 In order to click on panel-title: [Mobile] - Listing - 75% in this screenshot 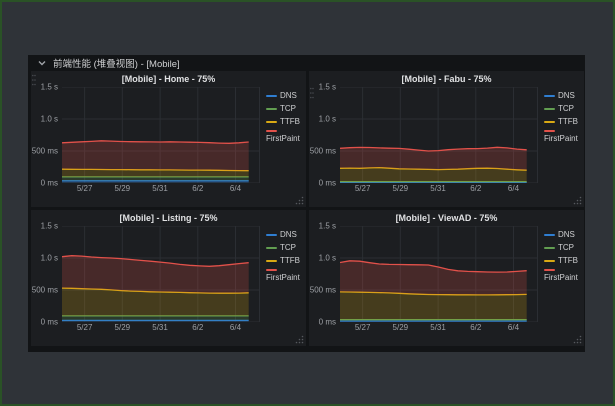, I will do `click(168, 218)`.